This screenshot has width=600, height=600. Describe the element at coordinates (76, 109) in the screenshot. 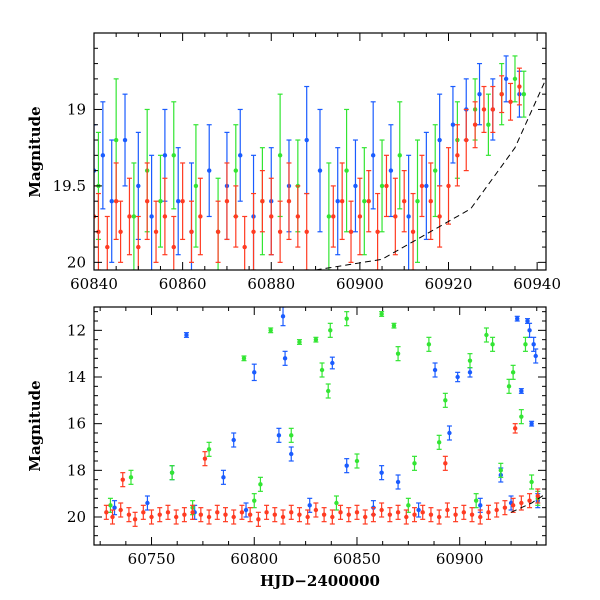

I see `top-y-tick-label: 19` at that location.